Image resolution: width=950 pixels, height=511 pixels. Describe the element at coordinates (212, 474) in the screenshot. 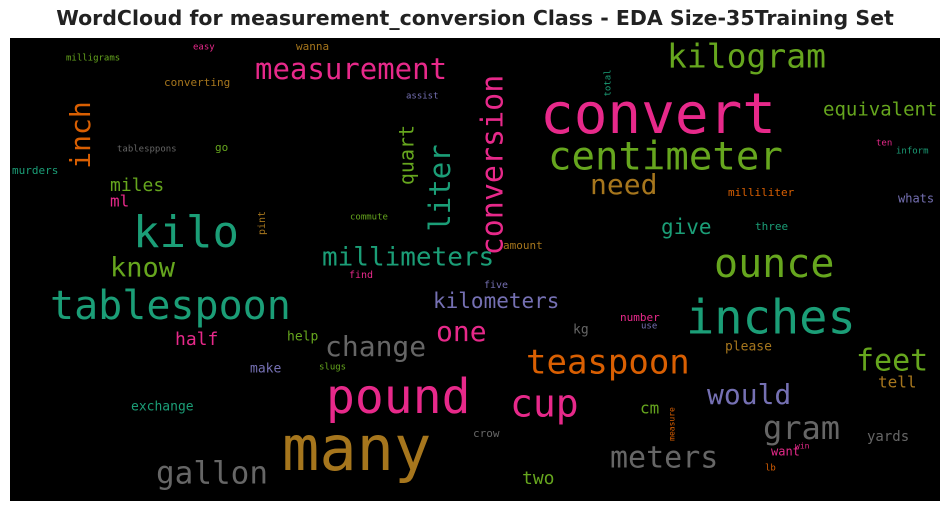

I see `word-gallon: gallon` at that location.